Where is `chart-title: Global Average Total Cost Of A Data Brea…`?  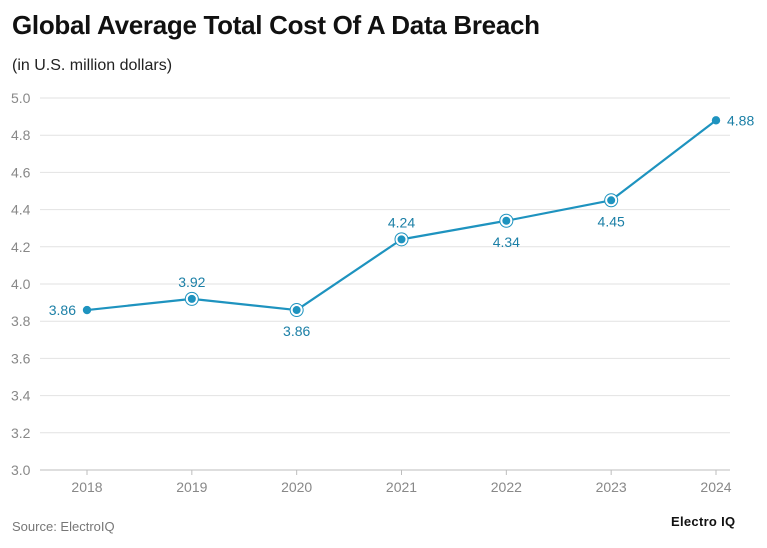 chart-title: Global Average Total Cost Of A Data Brea… is located at coordinates (276, 25).